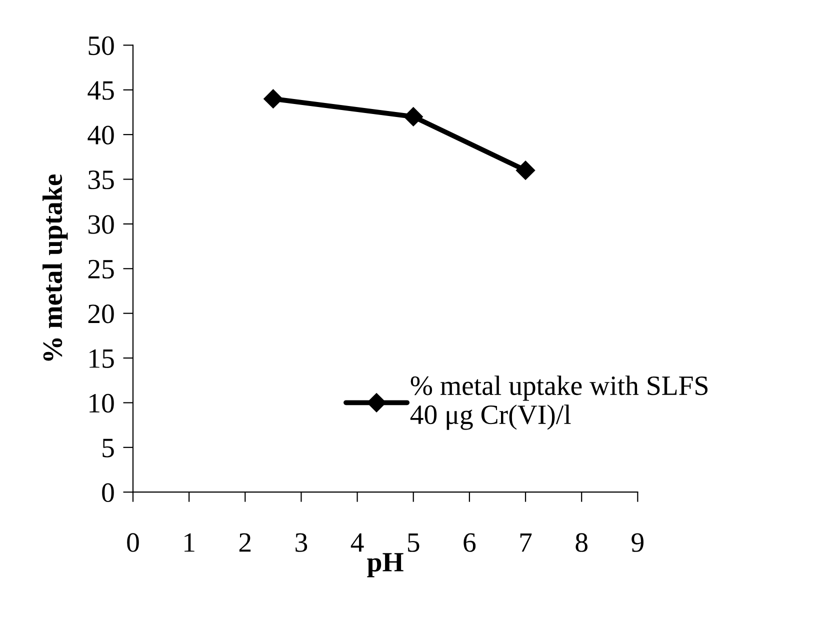 The height and width of the screenshot is (619, 826). Describe the element at coordinates (55, 267) in the screenshot. I see `y-axis-title: % metal uptake` at that location.